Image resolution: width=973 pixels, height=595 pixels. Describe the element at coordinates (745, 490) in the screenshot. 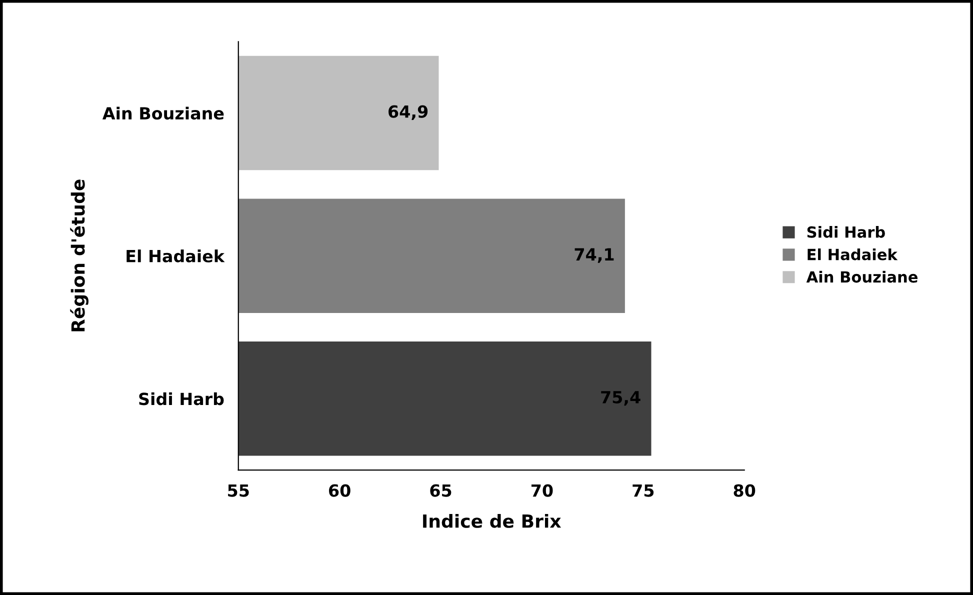

I see `x-tick-label: 80` at that location.